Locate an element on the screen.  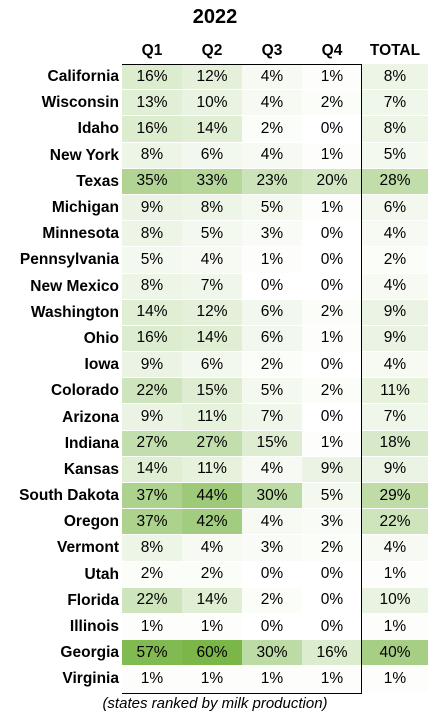
header-corner is located at coordinates (63, 51).